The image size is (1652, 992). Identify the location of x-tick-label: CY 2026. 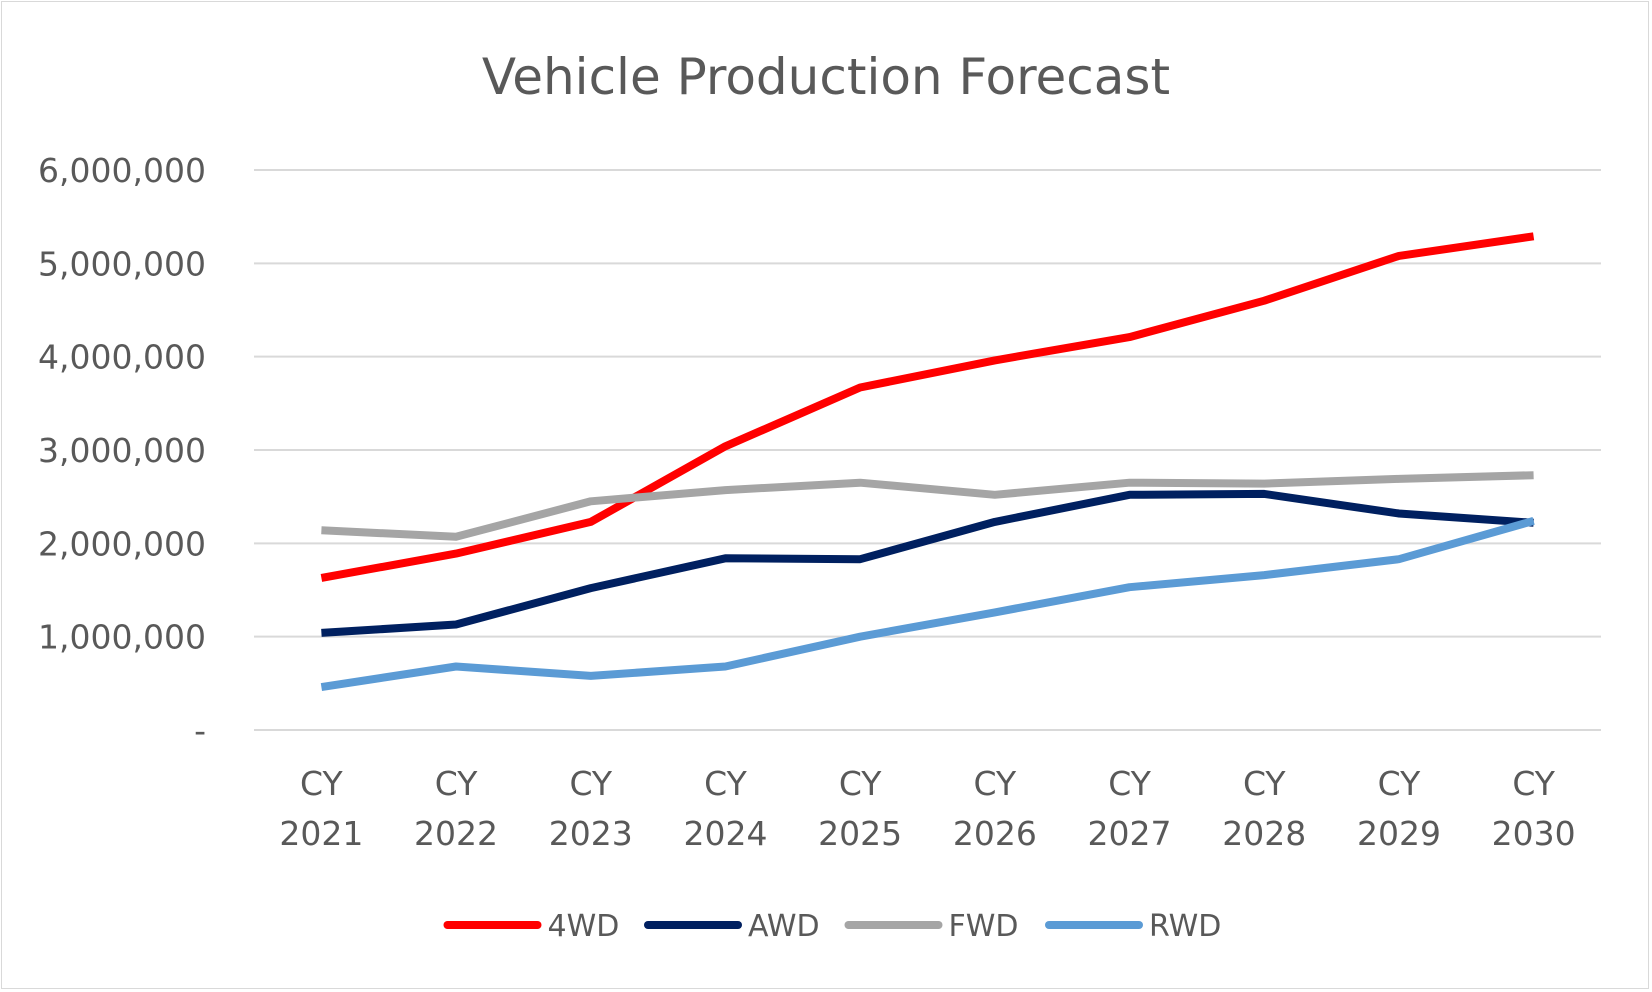
(995, 808).